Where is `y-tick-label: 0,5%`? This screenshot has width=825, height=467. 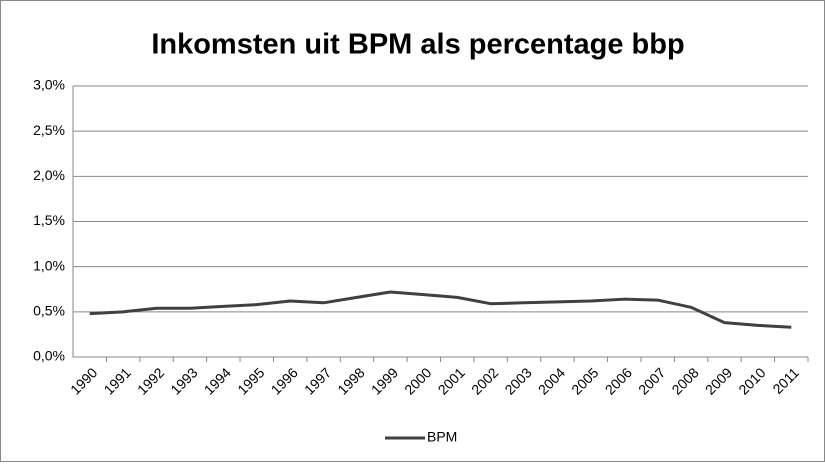
y-tick-label: 0,5% is located at coordinates (49, 311).